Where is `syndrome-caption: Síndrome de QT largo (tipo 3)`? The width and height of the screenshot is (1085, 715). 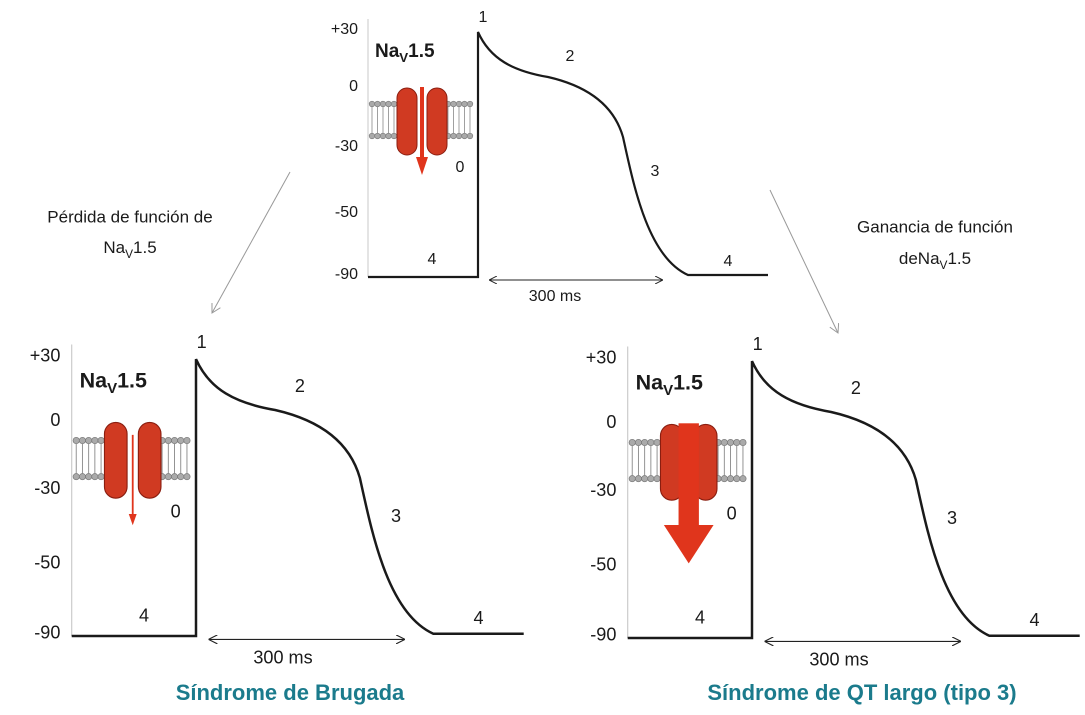
syndrome-caption: Síndrome de QT largo (tipo 3) is located at coordinates (861, 692).